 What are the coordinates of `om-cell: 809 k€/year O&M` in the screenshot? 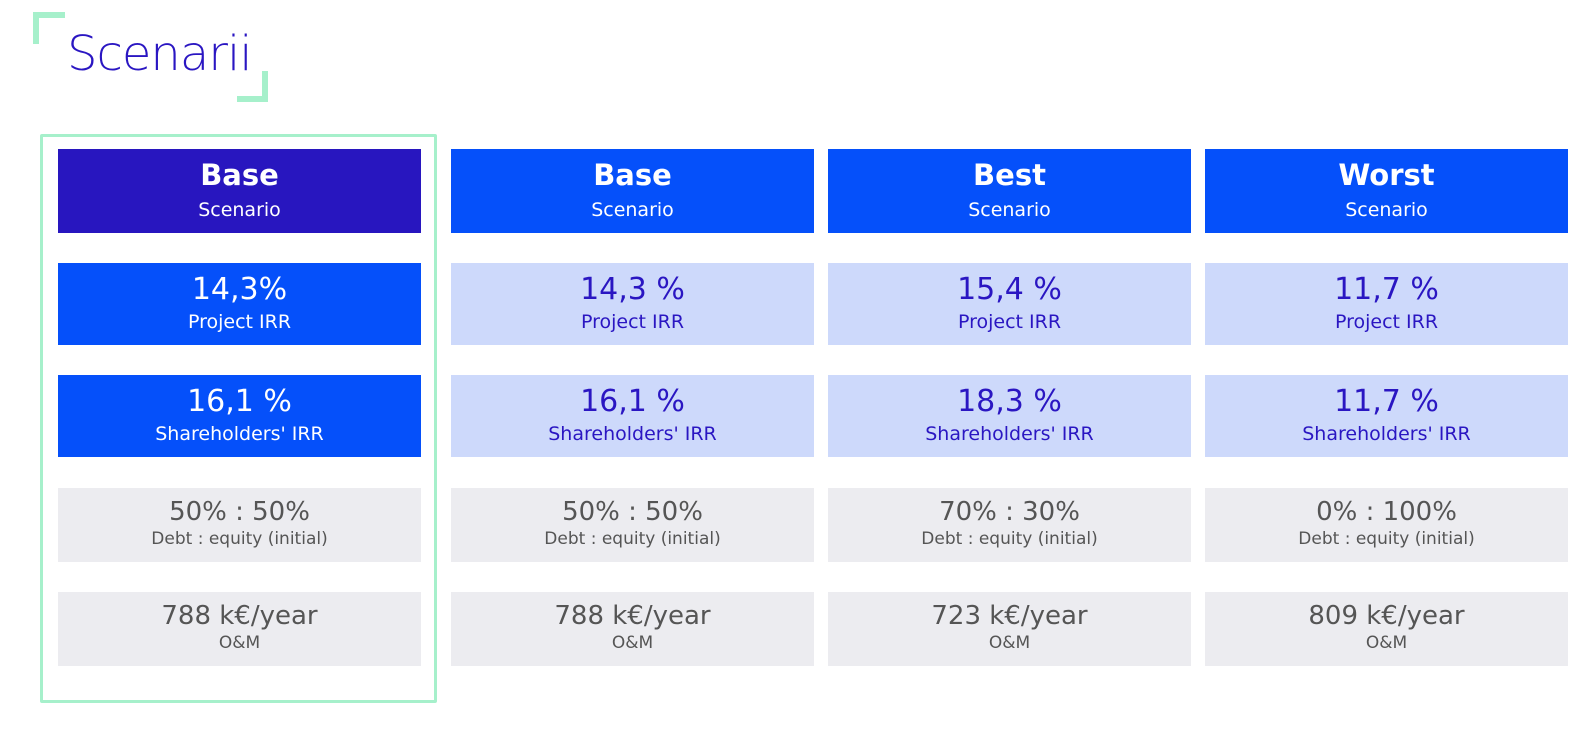 It's located at (1386, 629).